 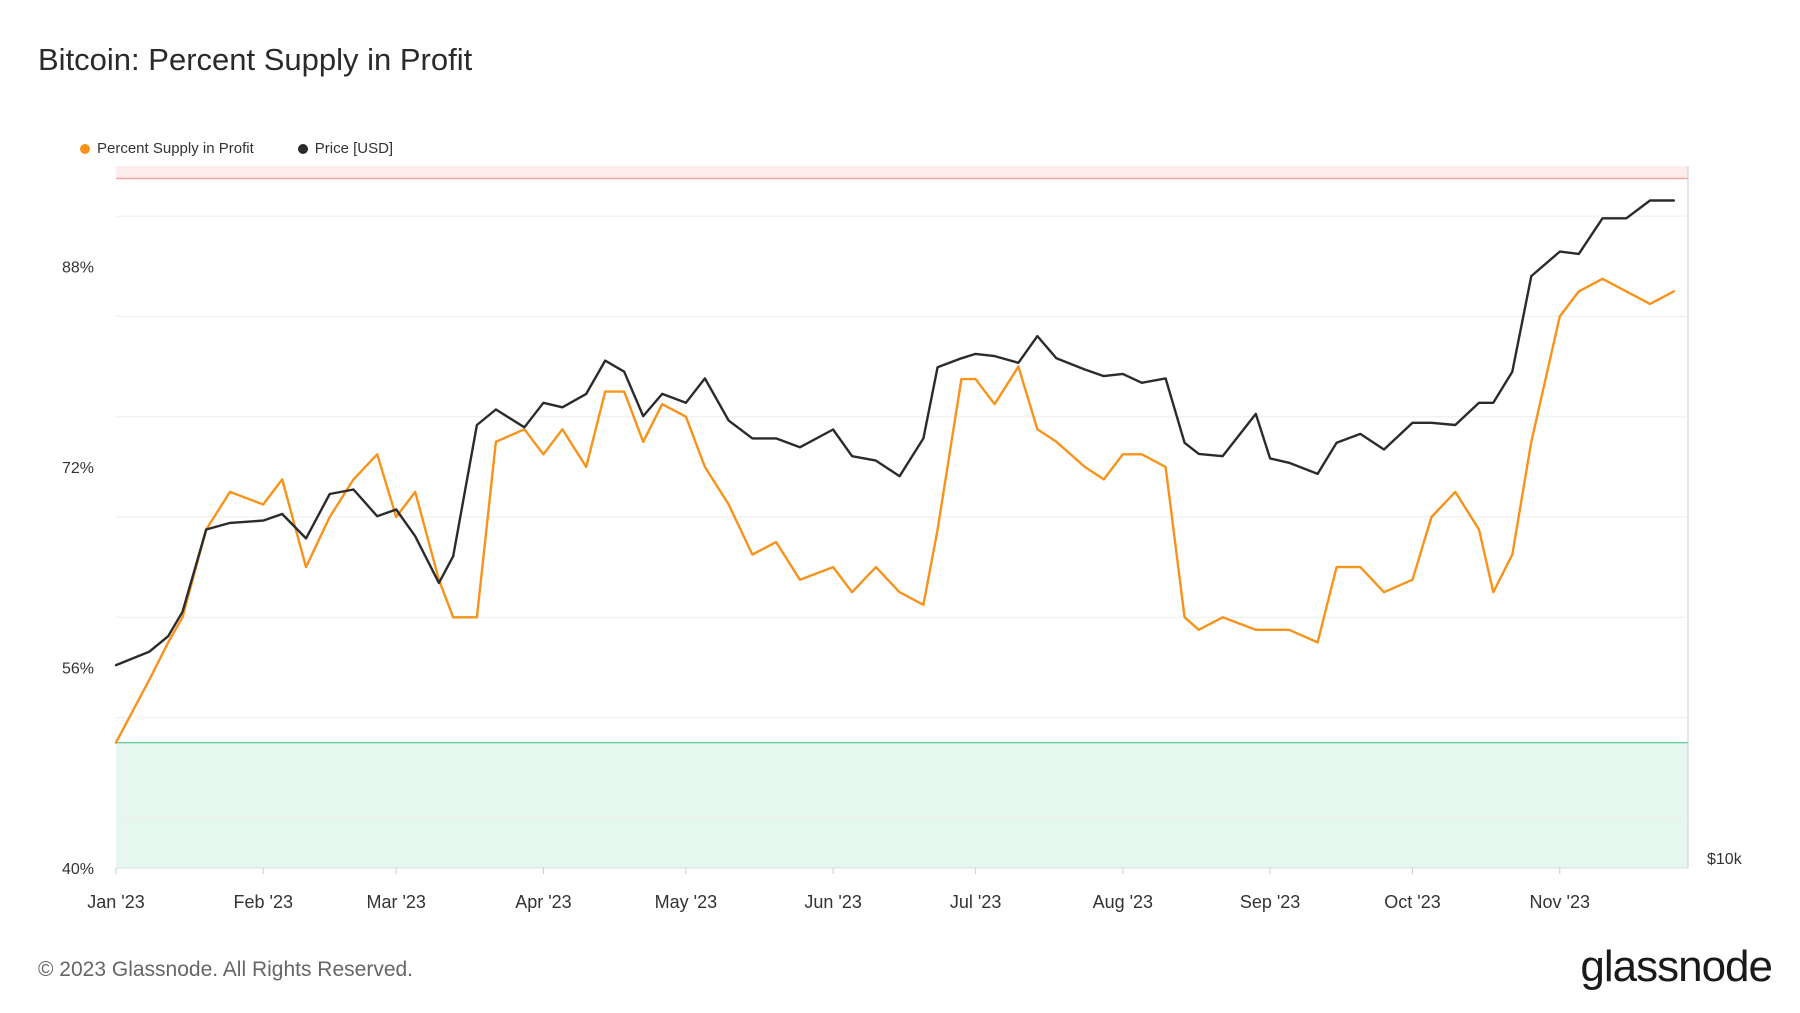 What do you see at coordinates (686, 902) in the screenshot?
I see `x-tick-label: May '23` at bounding box center [686, 902].